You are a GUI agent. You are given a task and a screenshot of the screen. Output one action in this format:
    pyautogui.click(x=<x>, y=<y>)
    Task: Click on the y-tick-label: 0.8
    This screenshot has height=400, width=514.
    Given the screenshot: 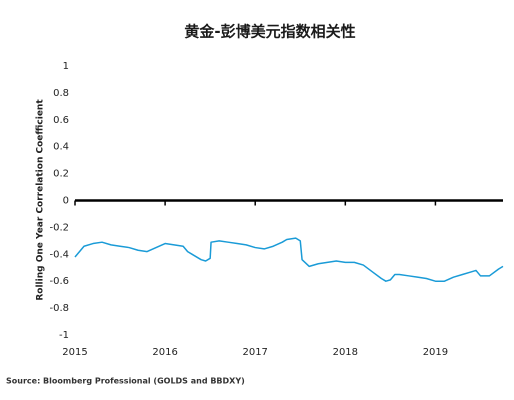 What is the action you would take?
    pyautogui.click(x=61, y=93)
    